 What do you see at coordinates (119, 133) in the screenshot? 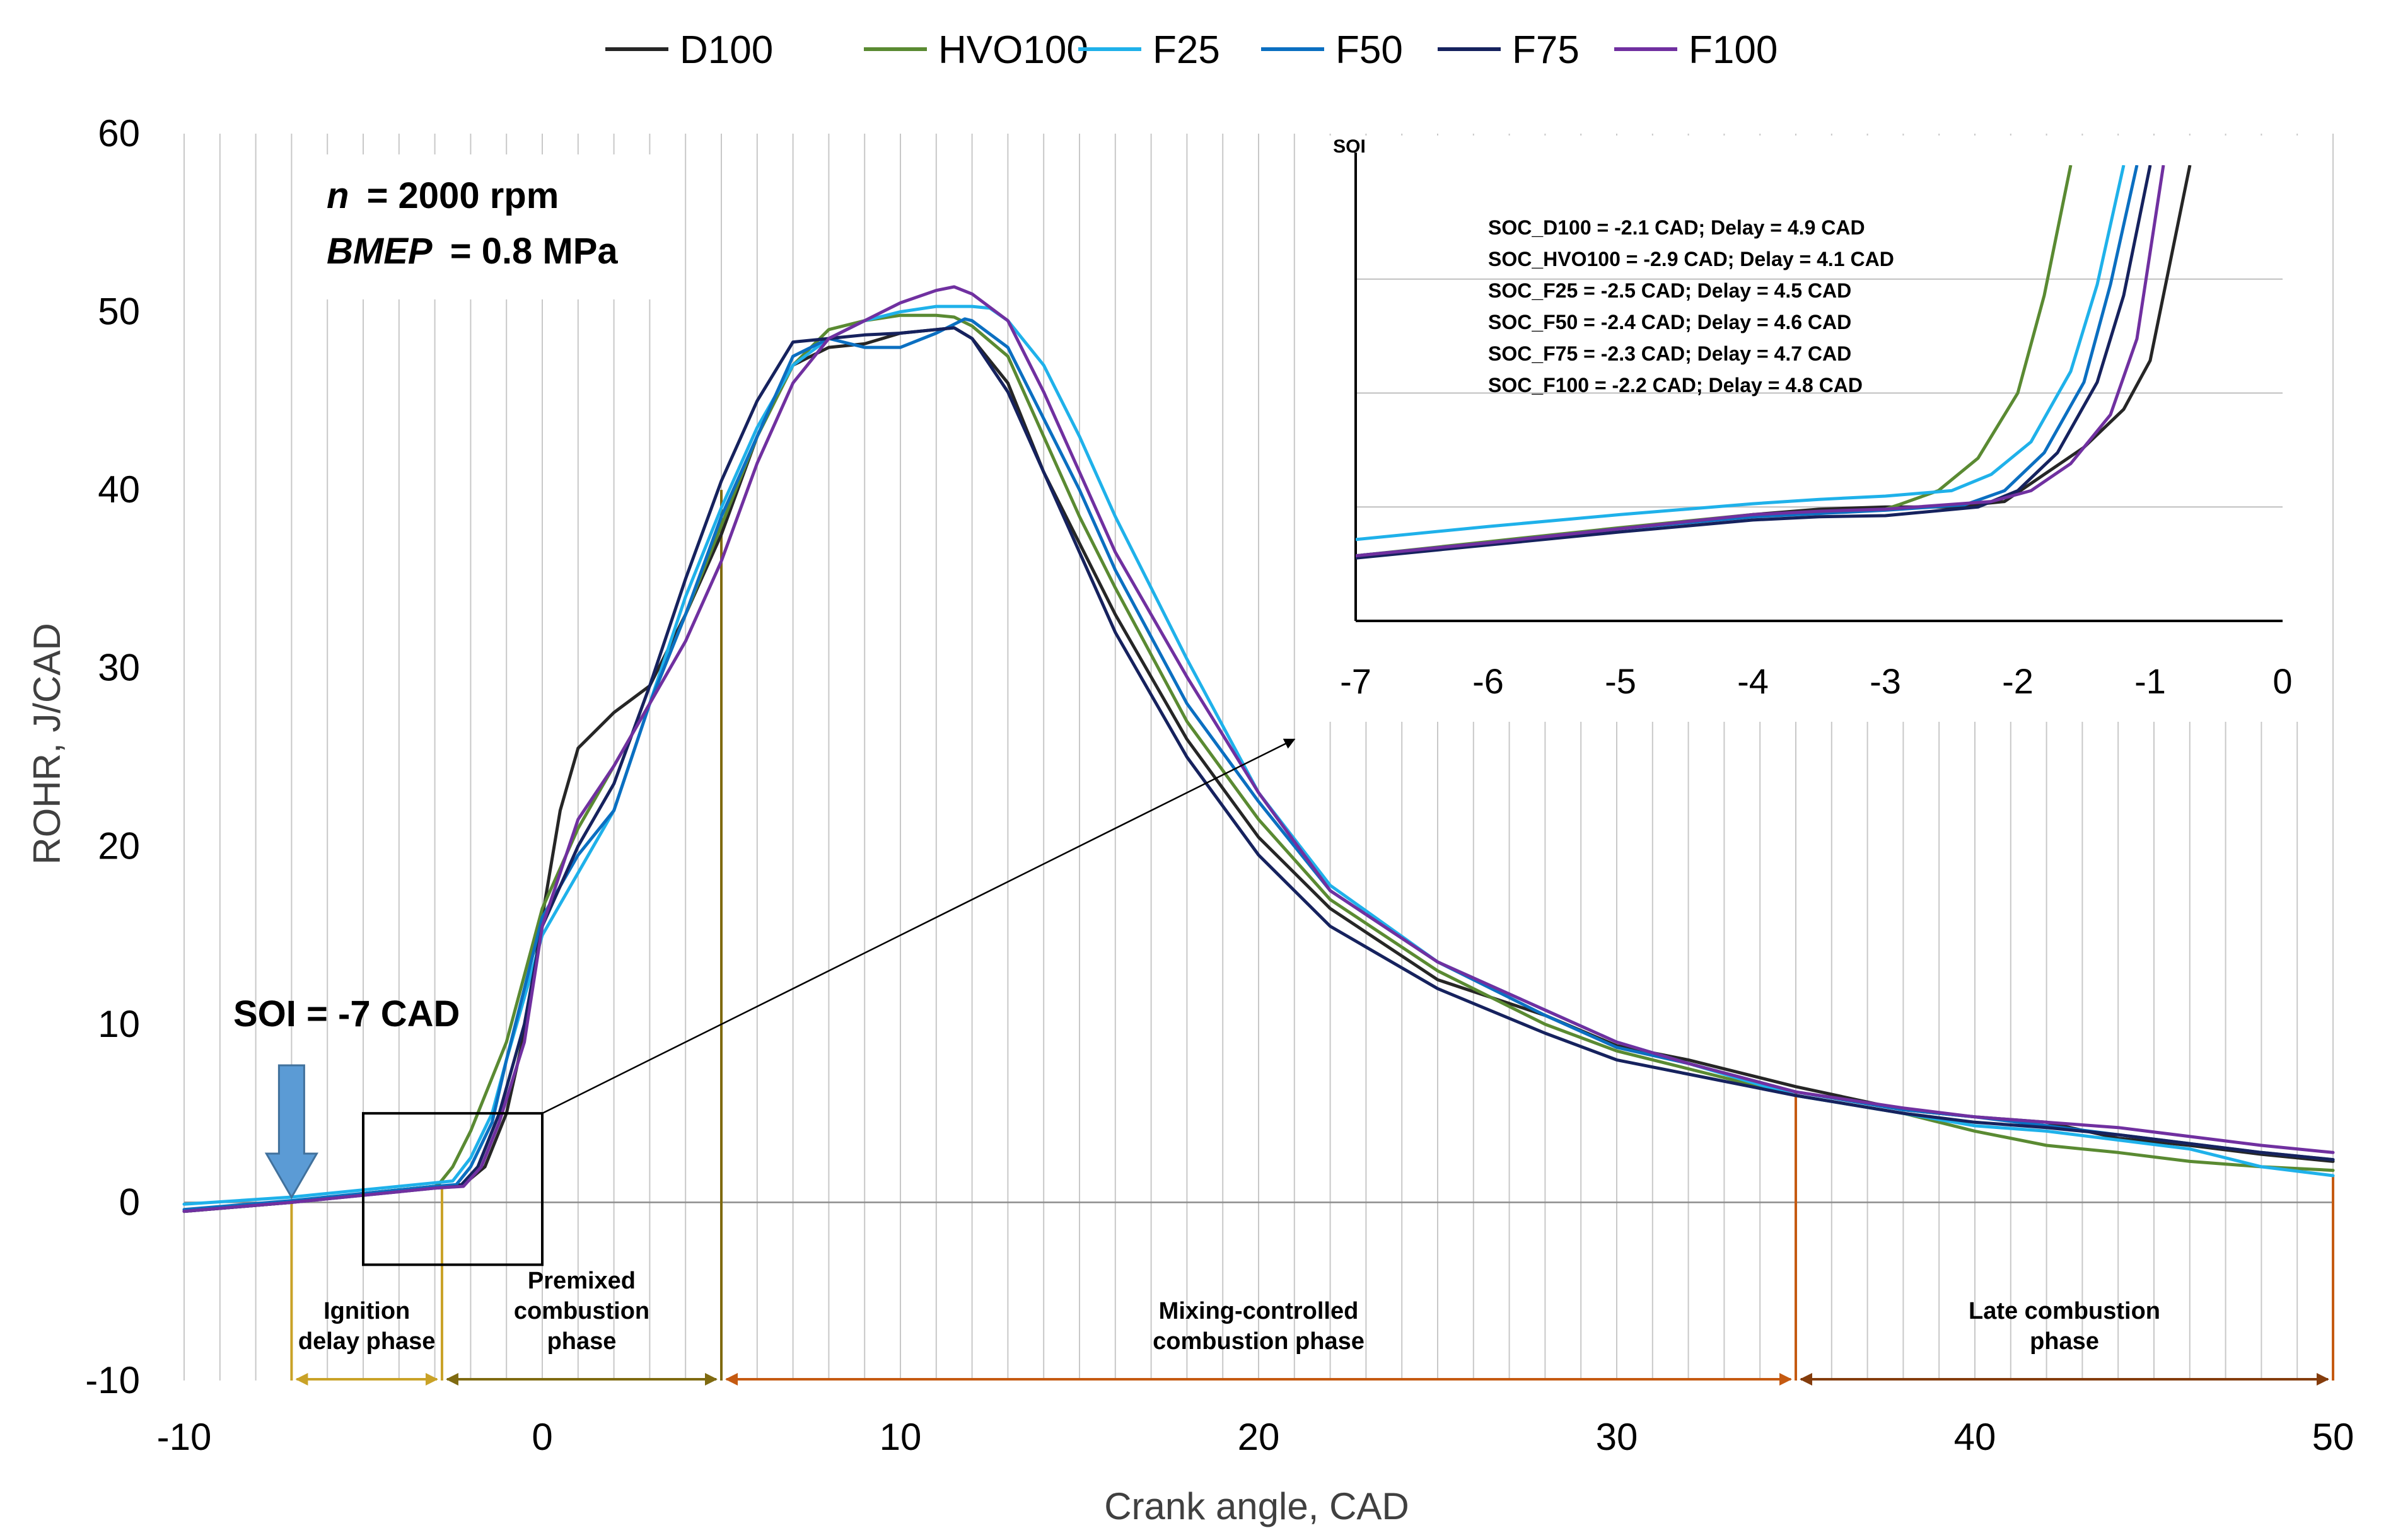
I see `y-tick-label: 60` at bounding box center [119, 133].